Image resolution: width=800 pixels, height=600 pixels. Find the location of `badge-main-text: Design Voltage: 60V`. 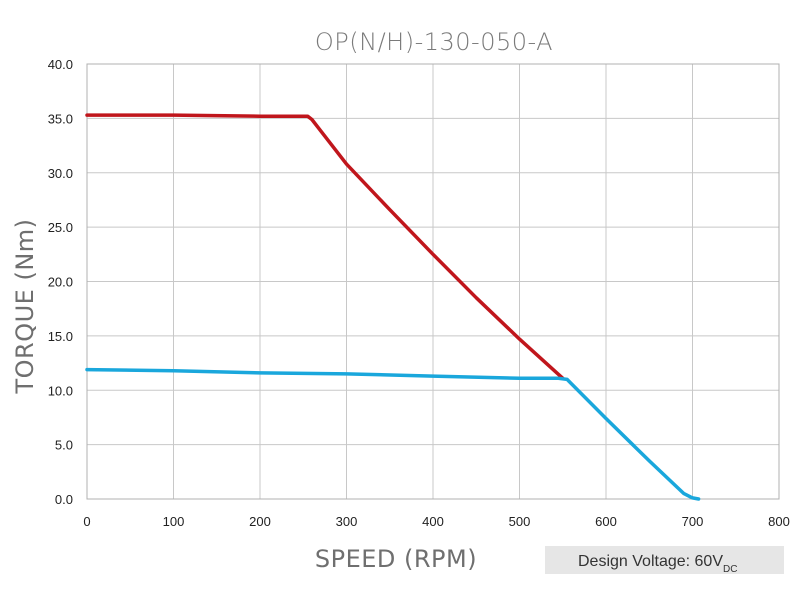

badge-main-text: Design Voltage: 60V is located at coordinates (650, 561).